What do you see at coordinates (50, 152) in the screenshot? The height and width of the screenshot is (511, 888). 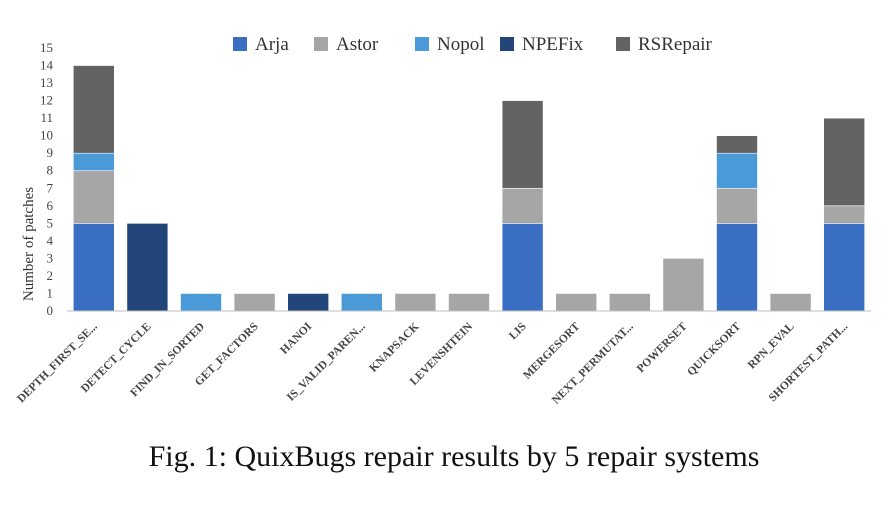 I see `y-tick-label: 9` at bounding box center [50, 152].